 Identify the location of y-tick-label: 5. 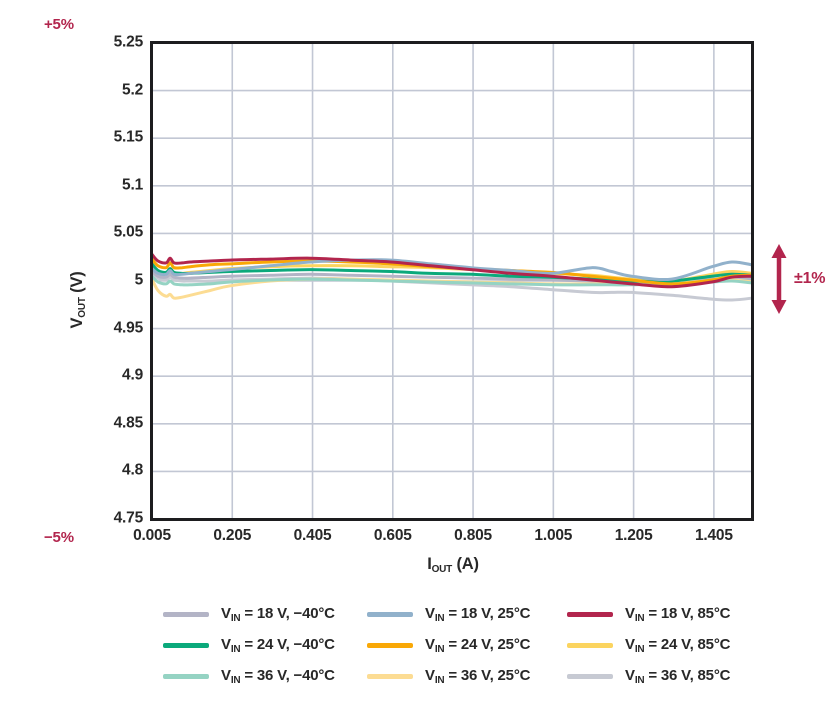
(139, 280).